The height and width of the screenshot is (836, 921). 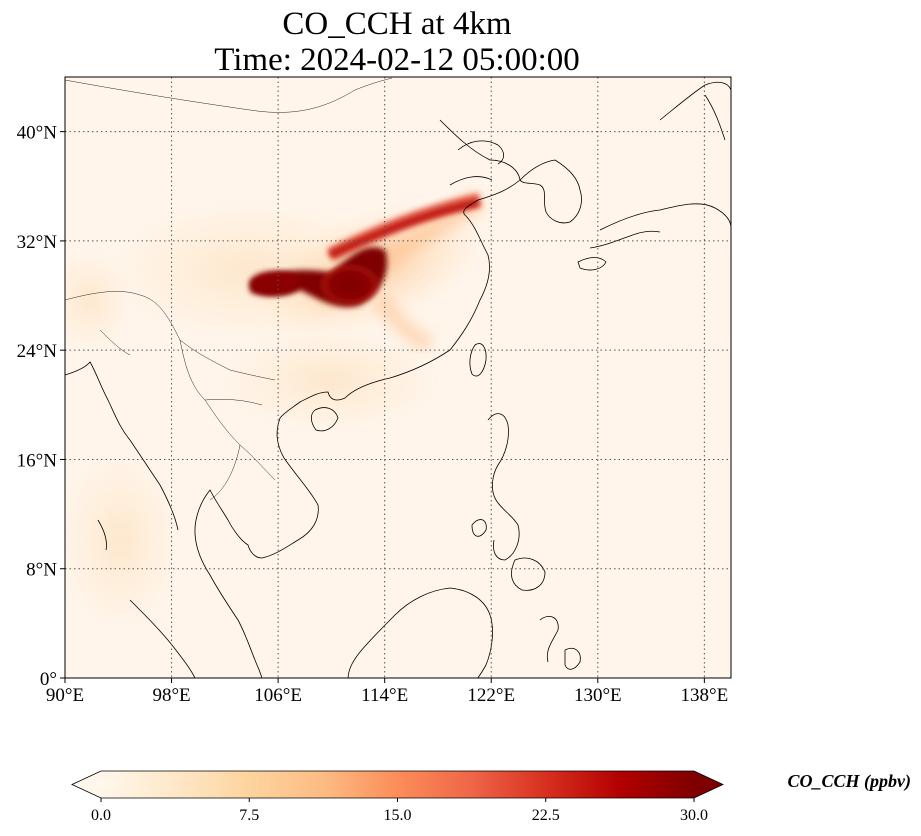 What do you see at coordinates (37, 460) in the screenshot?
I see `lat-tick-label: 16°N` at bounding box center [37, 460].